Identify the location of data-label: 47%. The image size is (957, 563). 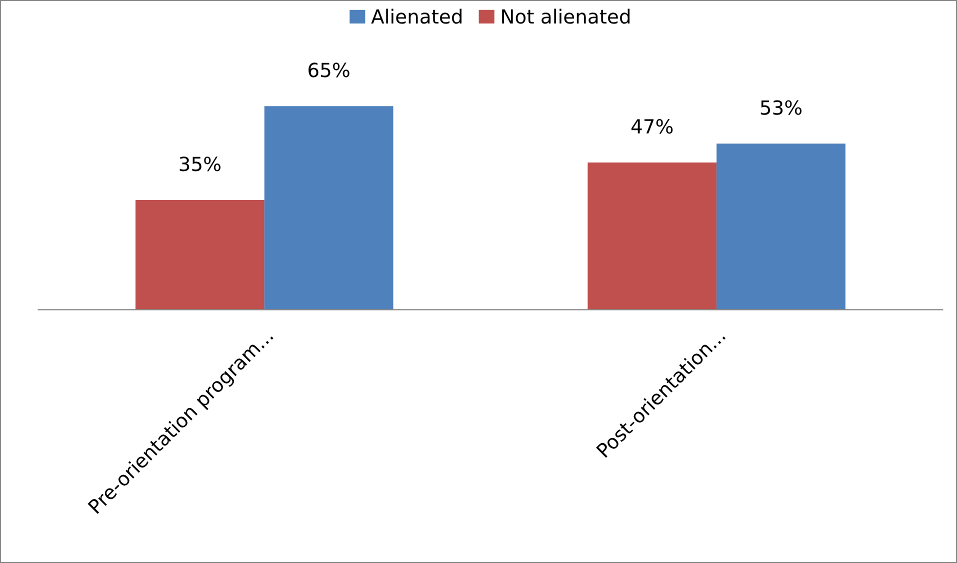
(652, 126).